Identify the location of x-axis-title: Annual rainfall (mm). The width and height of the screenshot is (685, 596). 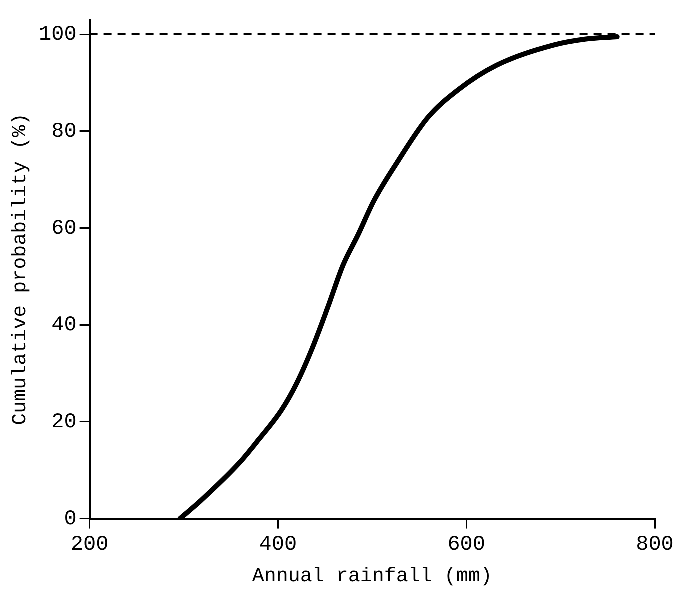
(372, 576).